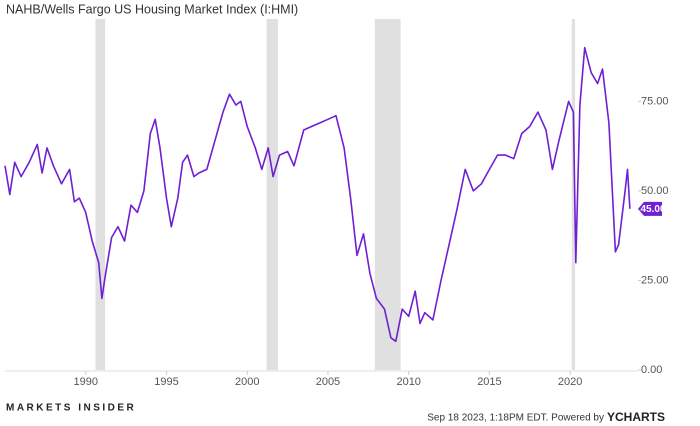  What do you see at coordinates (515, 418) in the screenshot?
I see `credit: Sep 18 2023, 1:18PM EDT. Powered by` at bounding box center [515, 418].